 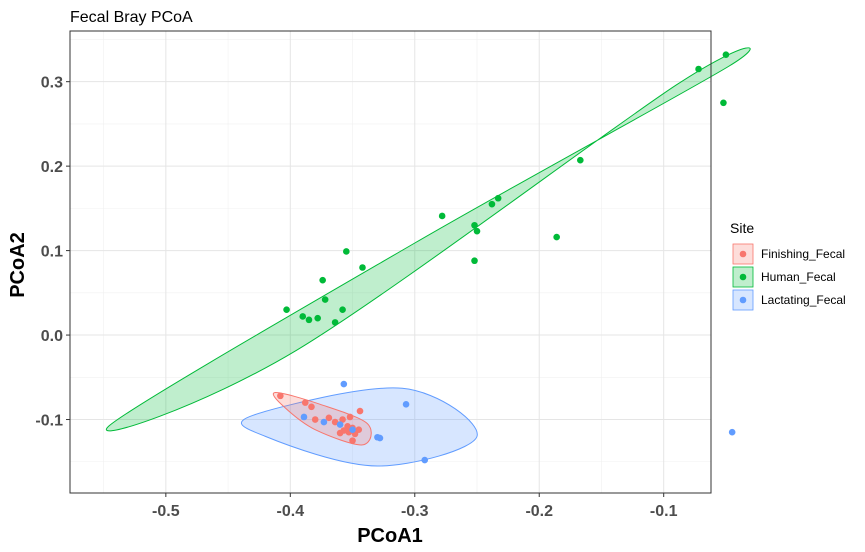 What do you see at coordinates (131, 17) in the screenshot?
I see `chart-title: Fecal Bray PCoA` at bounding box center [131, 17].